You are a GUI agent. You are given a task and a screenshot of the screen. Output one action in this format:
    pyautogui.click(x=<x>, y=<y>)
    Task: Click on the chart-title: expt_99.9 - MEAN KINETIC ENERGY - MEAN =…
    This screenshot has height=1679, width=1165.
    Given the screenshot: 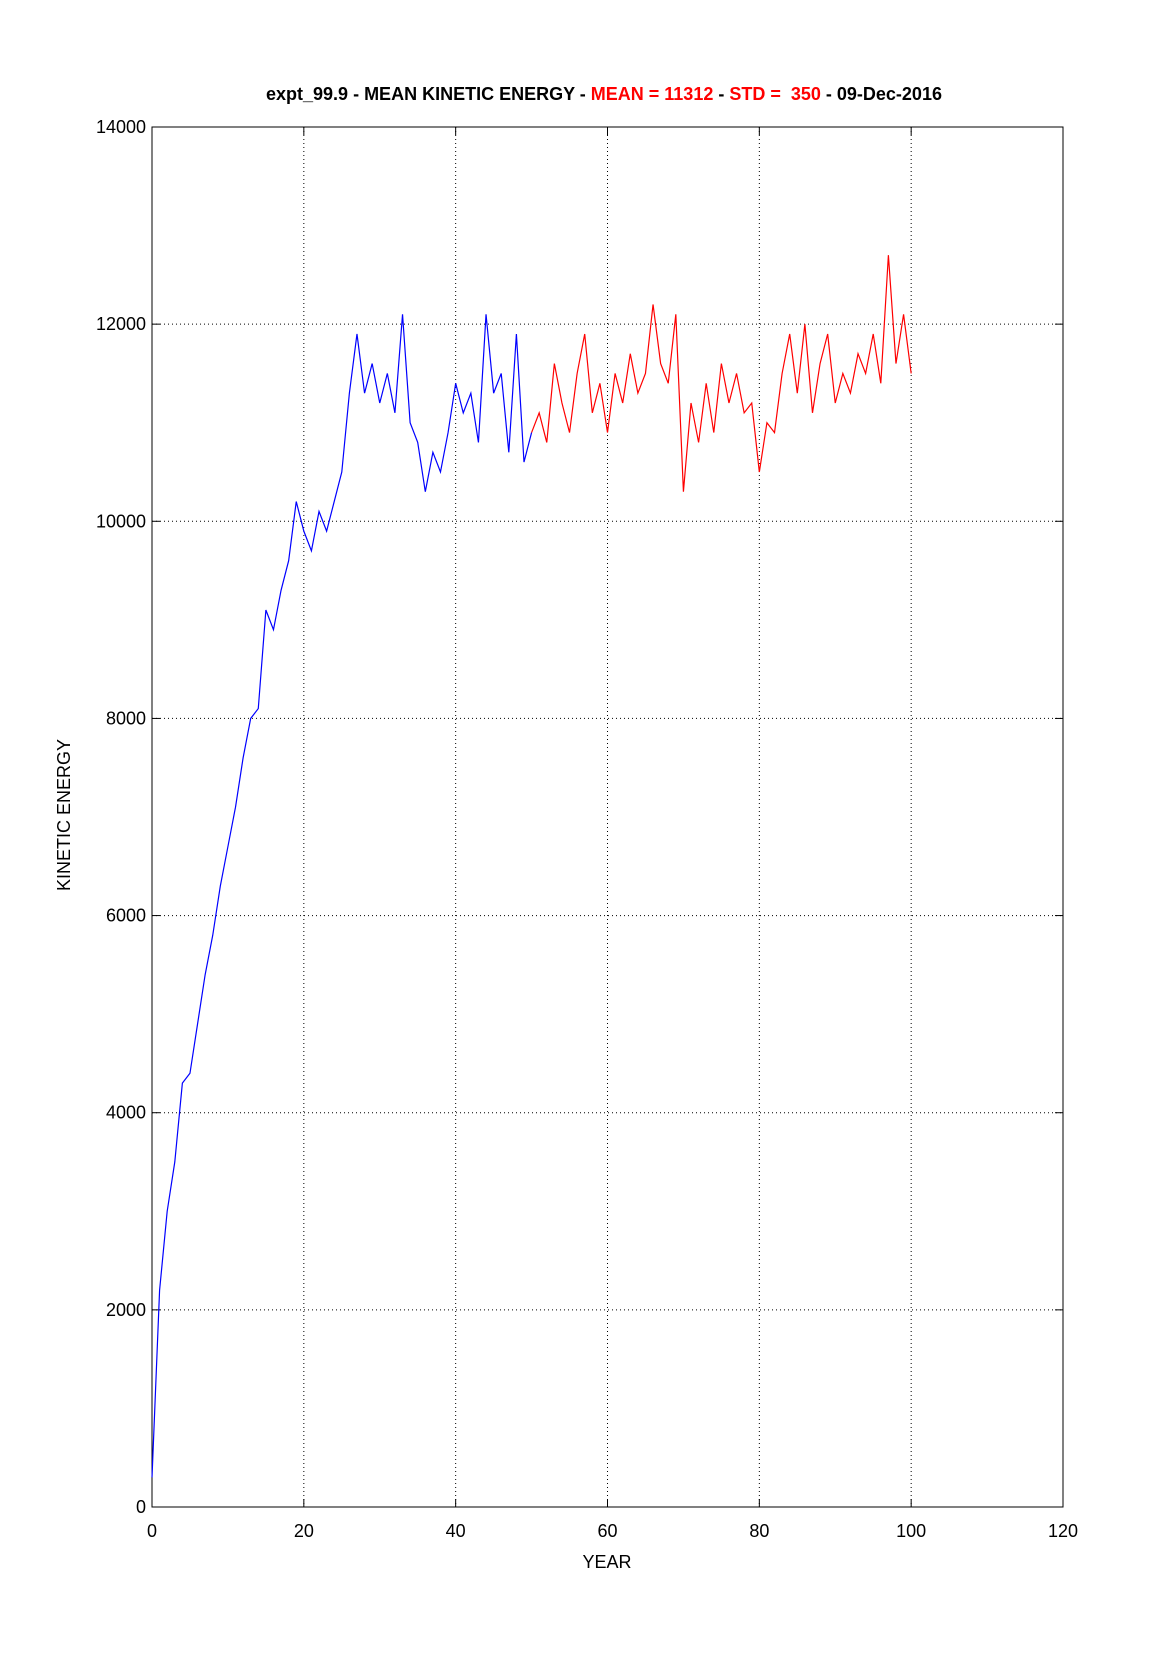 What is the action you would take?
    pyautogui.click(x=604, y=94)
    